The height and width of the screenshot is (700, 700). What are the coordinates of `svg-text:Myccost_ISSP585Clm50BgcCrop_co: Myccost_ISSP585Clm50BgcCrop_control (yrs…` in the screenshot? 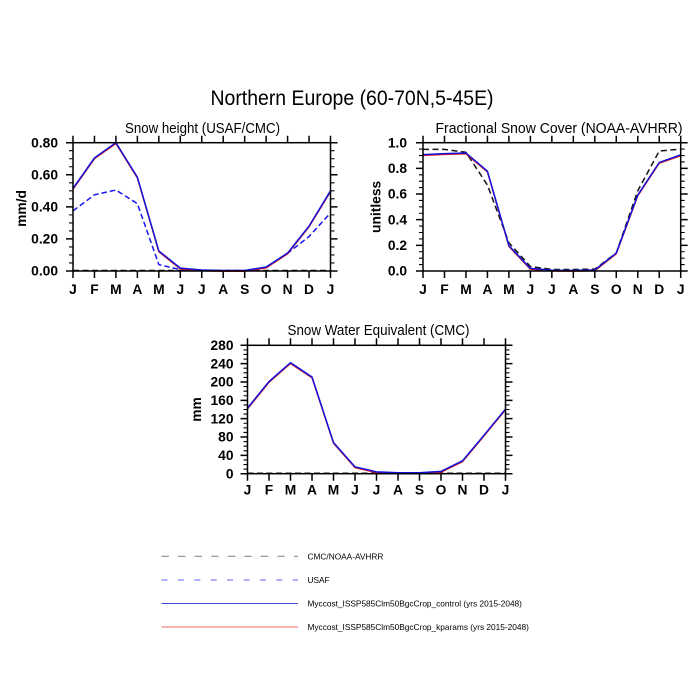 It's located at (415, 604).